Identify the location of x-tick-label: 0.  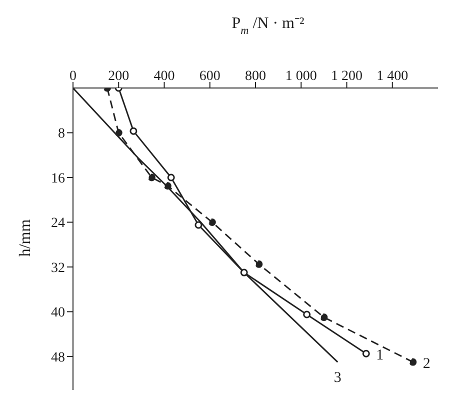
(73, 76).